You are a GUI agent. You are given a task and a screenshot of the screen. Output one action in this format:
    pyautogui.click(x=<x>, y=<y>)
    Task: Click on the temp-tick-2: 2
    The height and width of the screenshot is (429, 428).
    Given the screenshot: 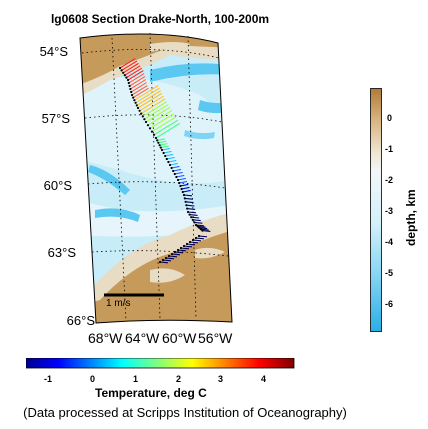 What is the action you would take?
    pyautogui.click(x=179, y=379)
    